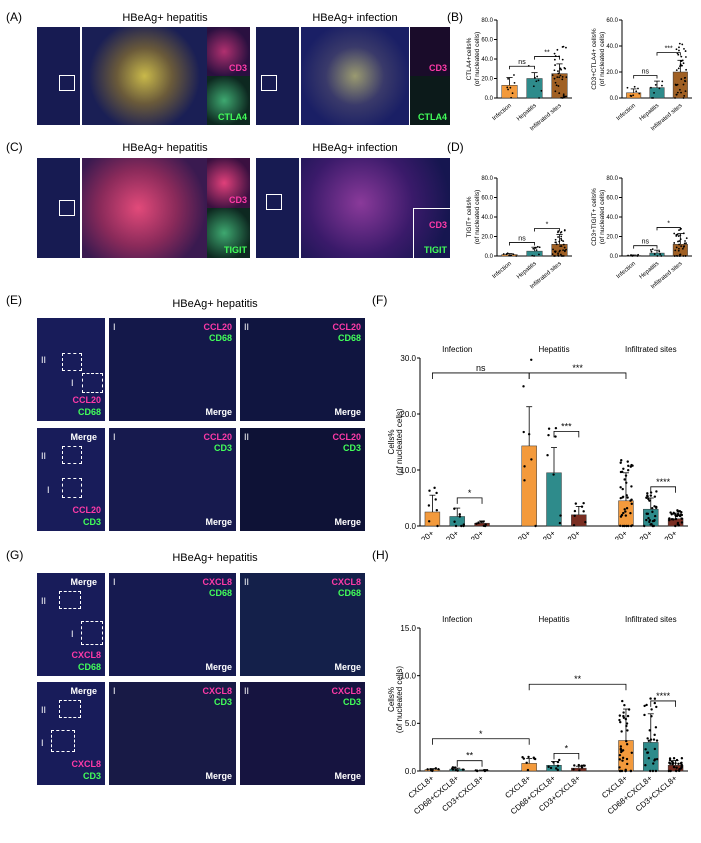  Describe the element at coordinates (71, 369) in the screenshot. I see `overview-image-e-top: II I CCL20 CD68` at that location.